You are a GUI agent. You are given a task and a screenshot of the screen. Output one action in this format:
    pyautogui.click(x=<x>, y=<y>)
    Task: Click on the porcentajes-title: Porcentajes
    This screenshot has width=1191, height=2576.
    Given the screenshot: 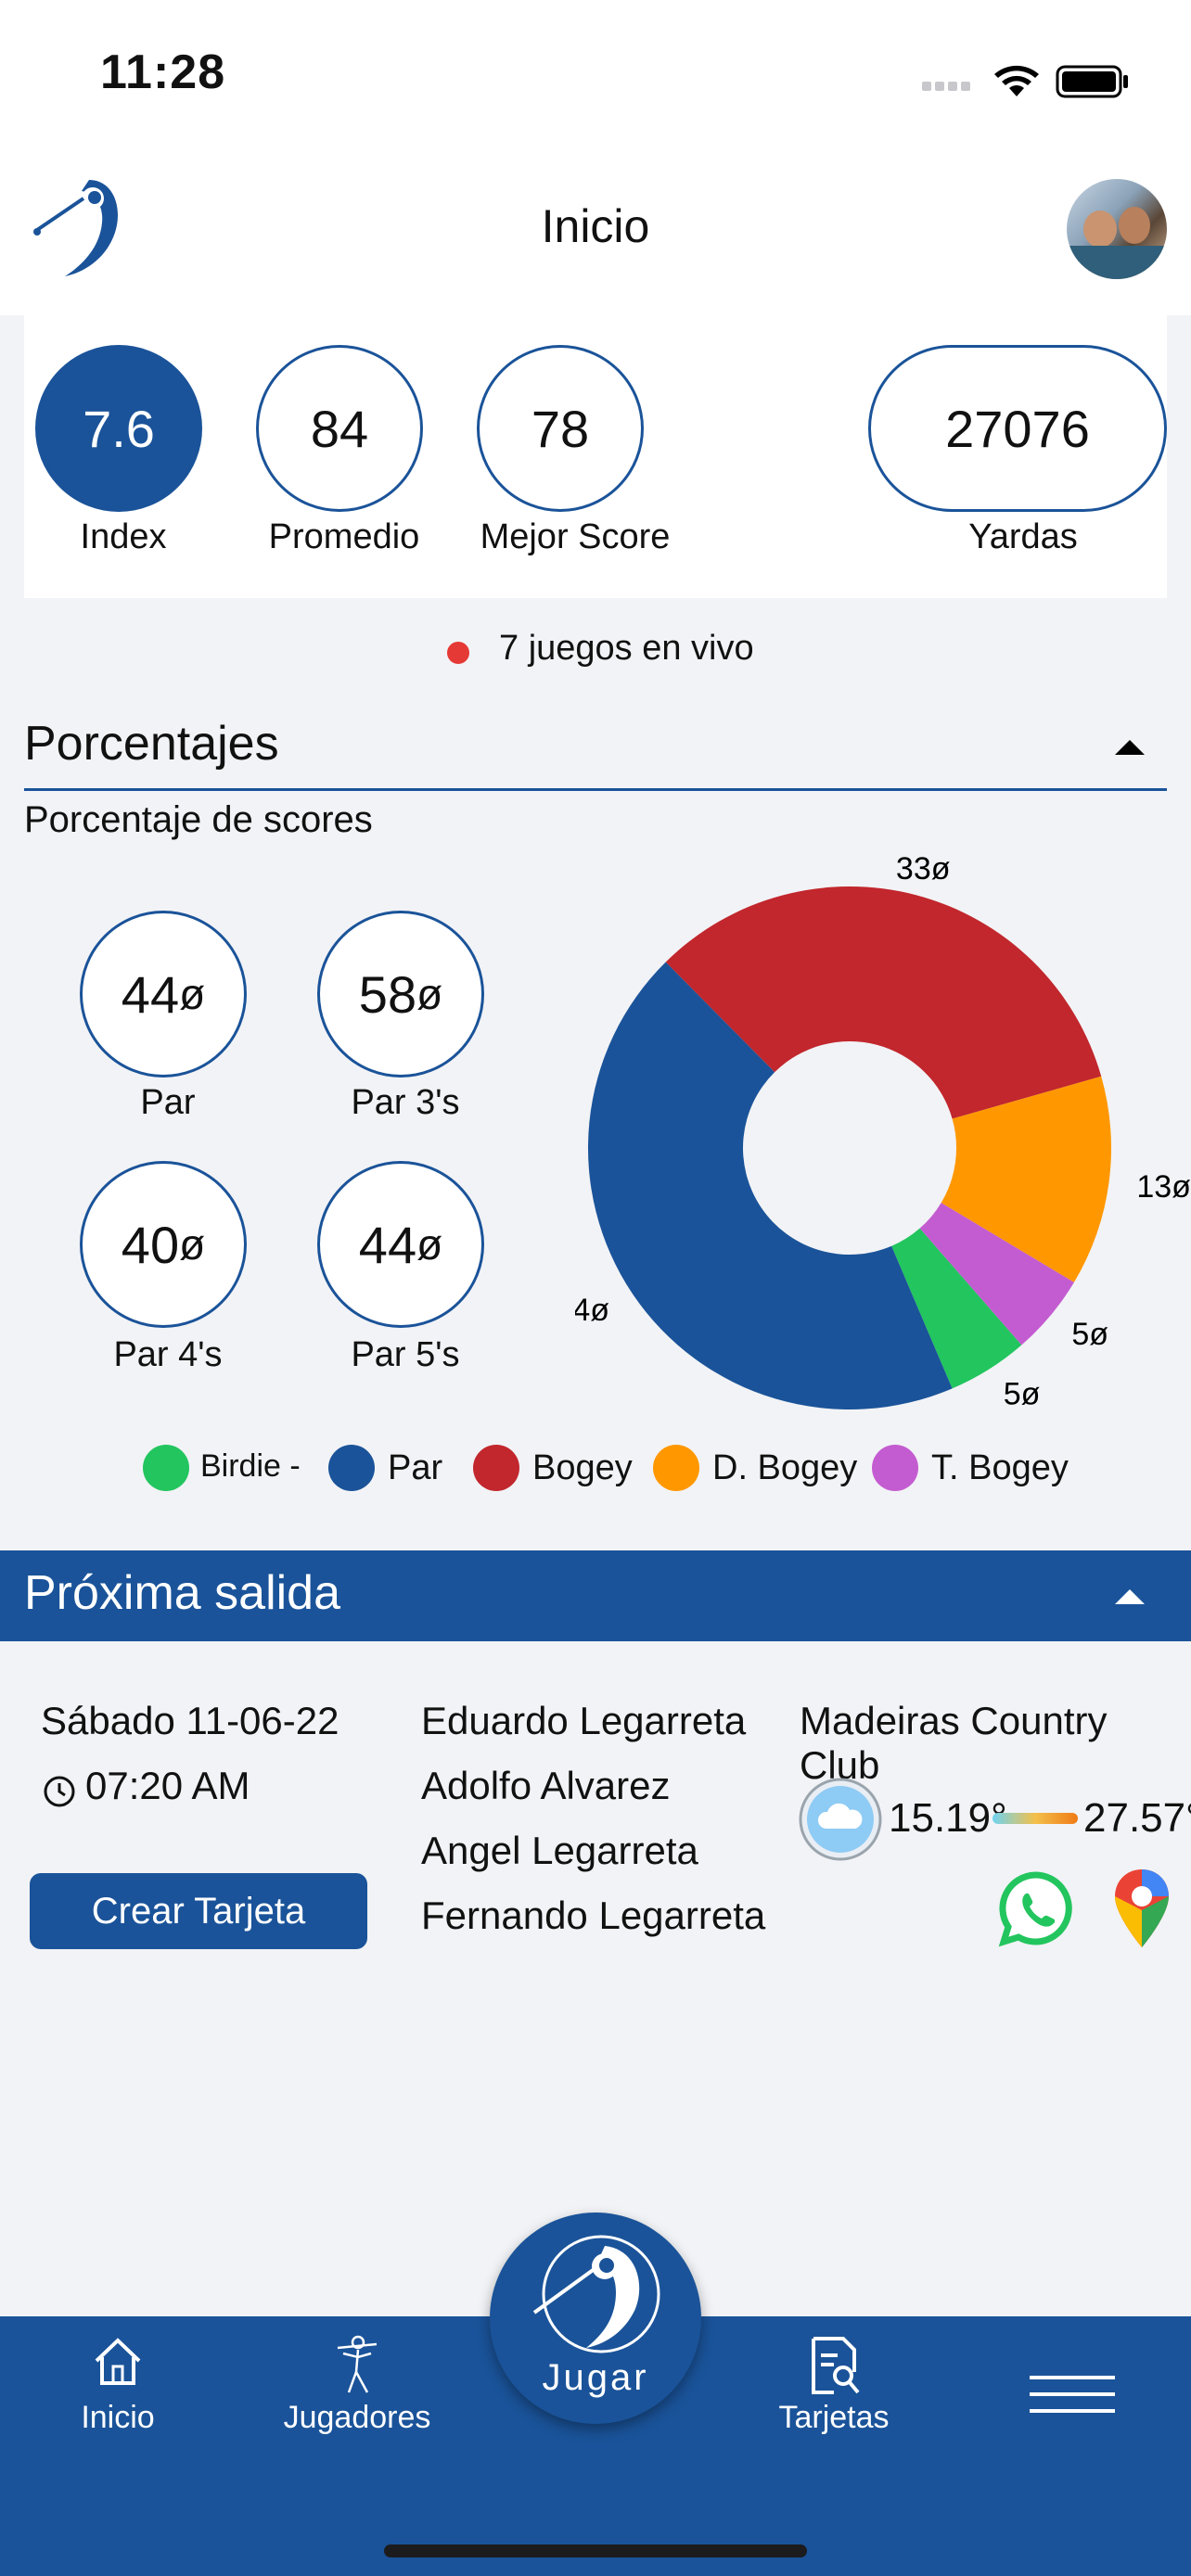 What is the action you would take?
    pyautogui.click(x=151, y=744)
    